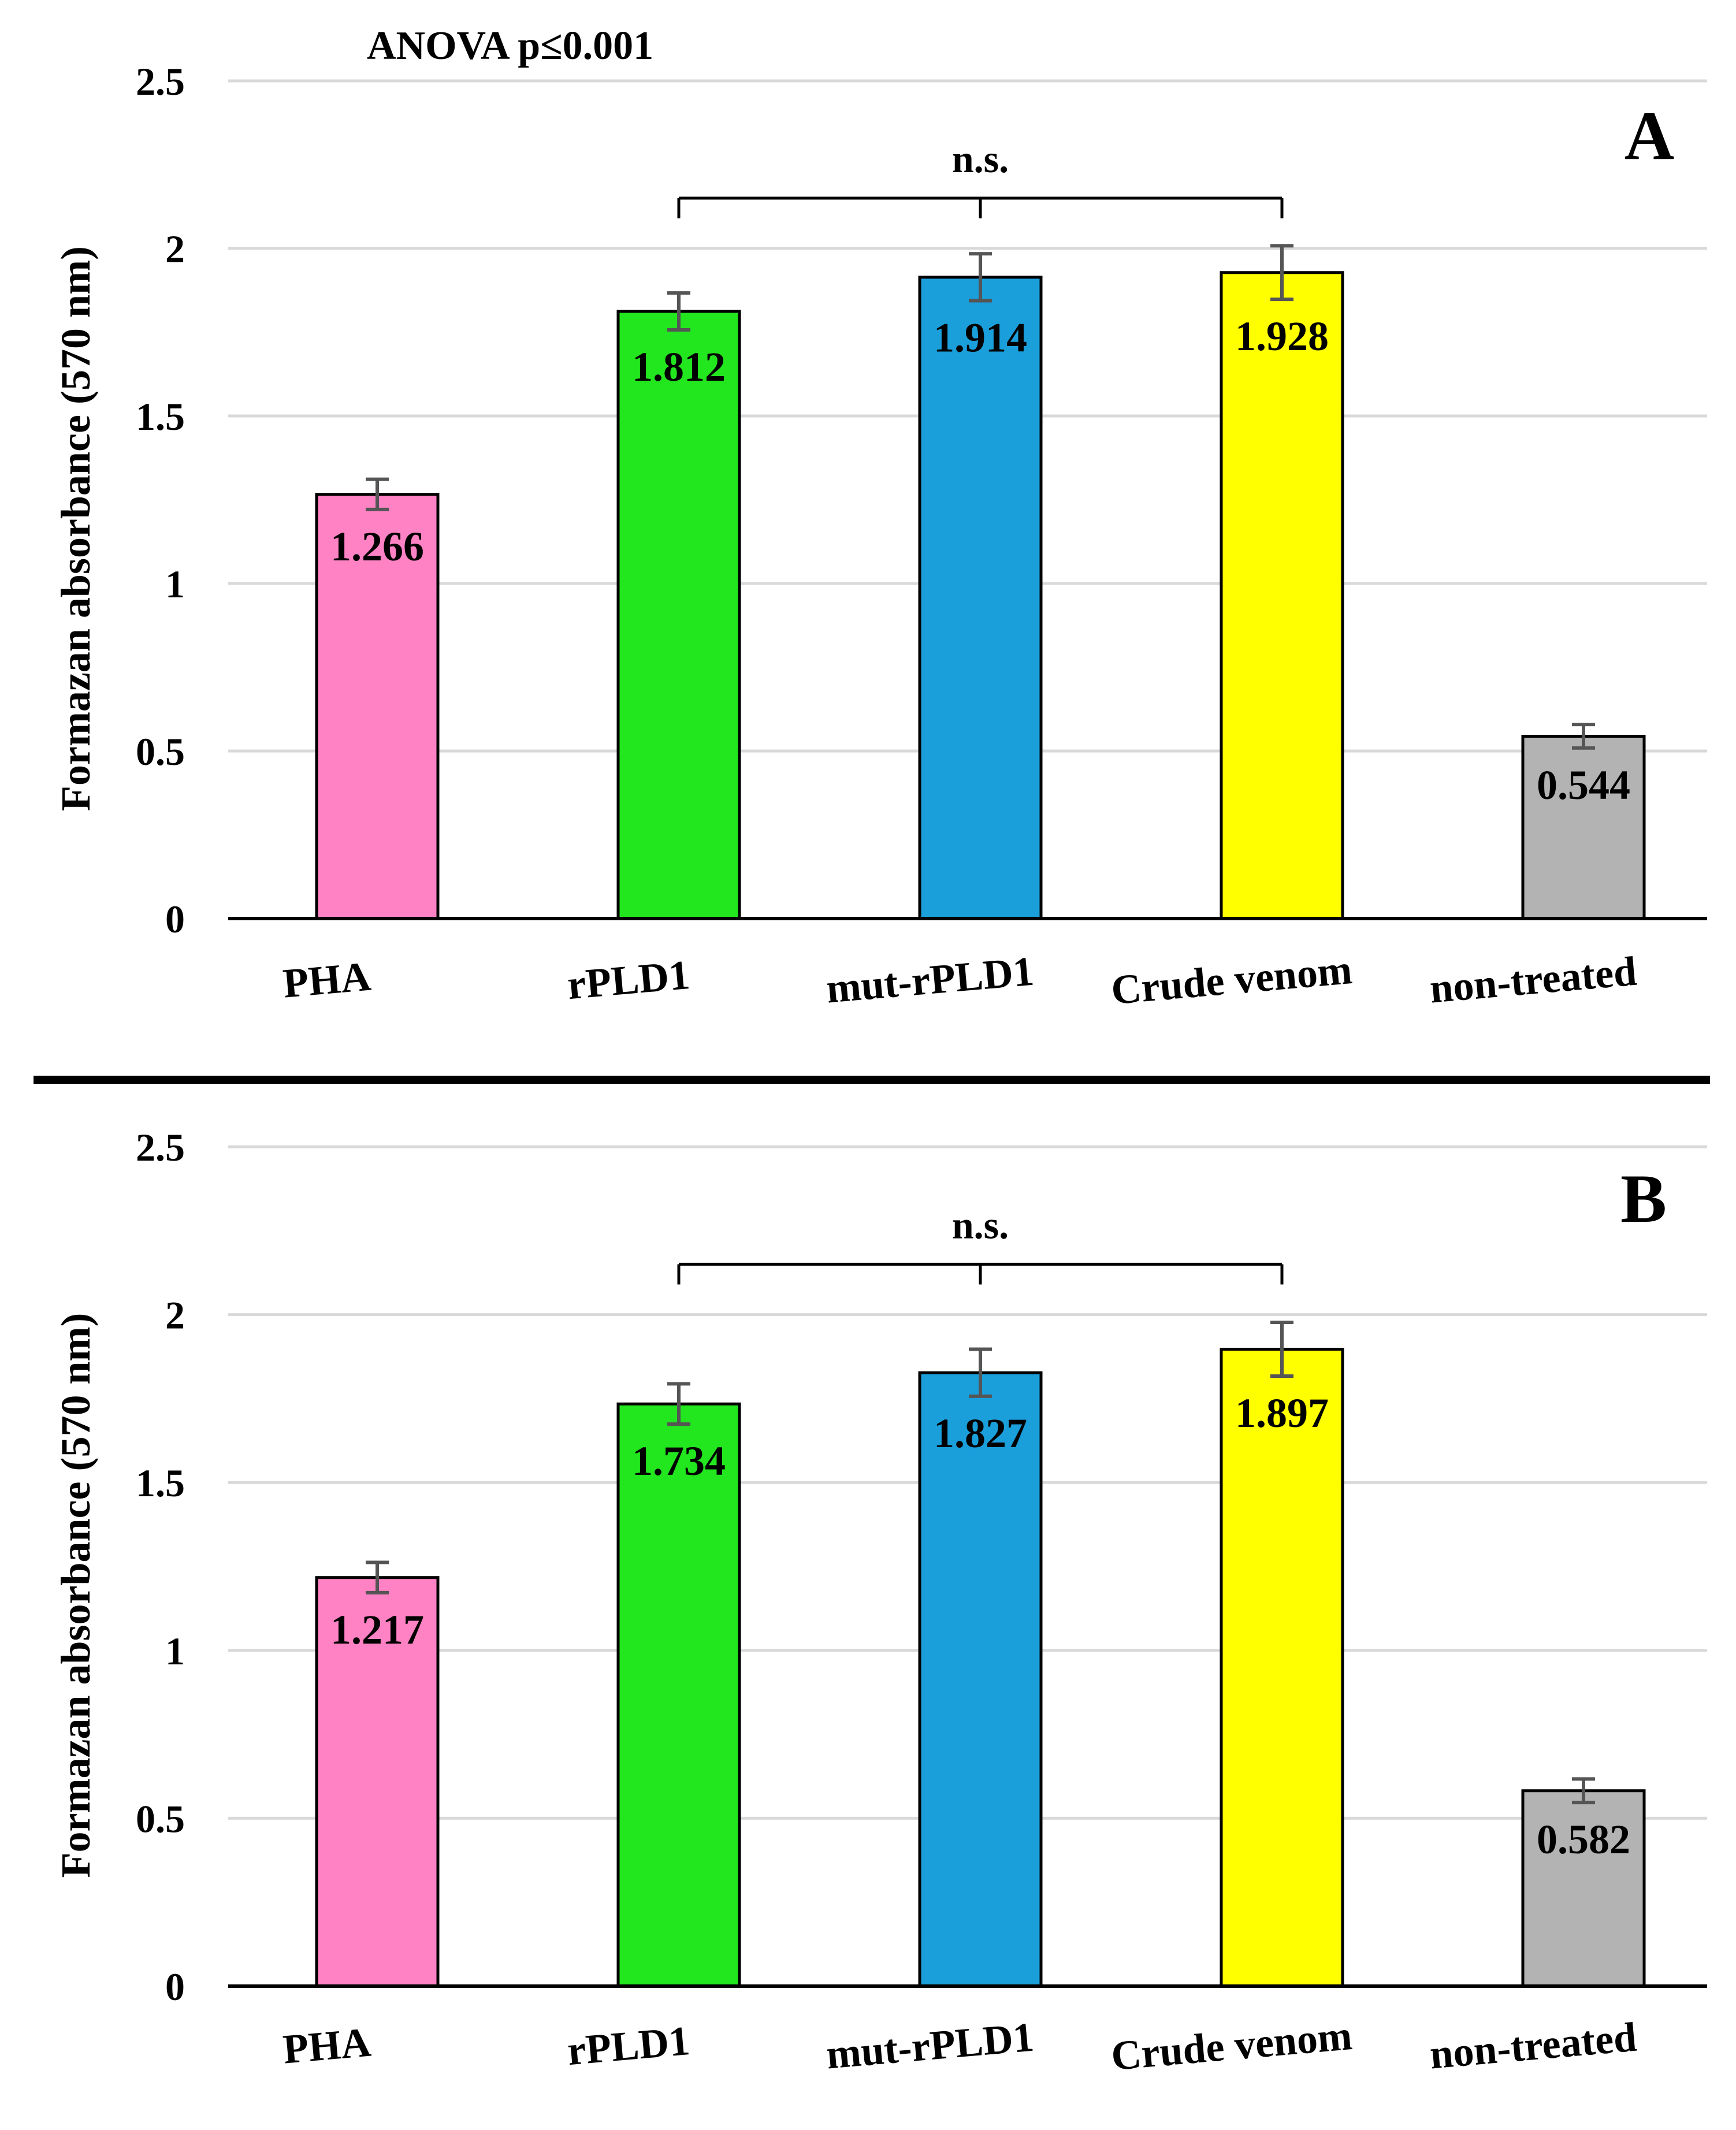 The width and height of the screenshot is (1736, 2130). I want to click on bar-value-label: 1.266, so click(377, 546).